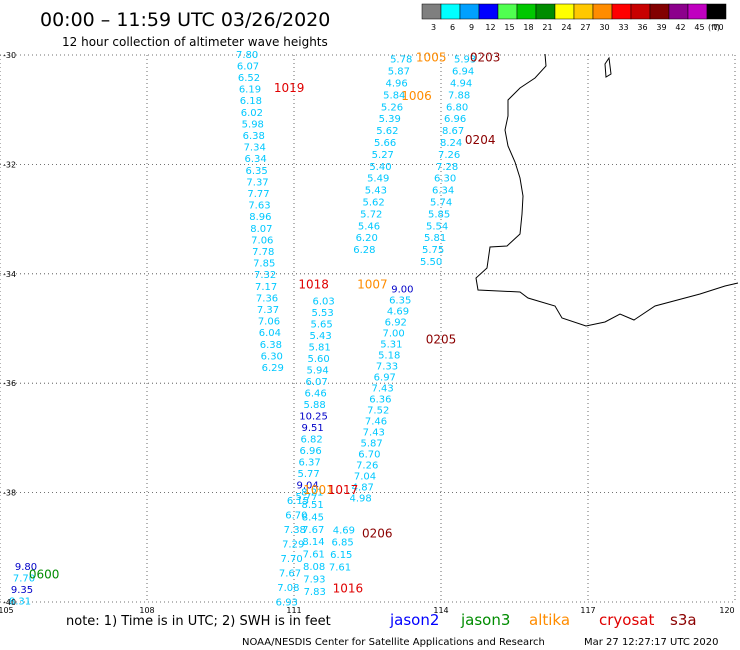 The height and width of the screenshot is (650, 740). I want to click on swh-value: 5.43, so click(320, 336).